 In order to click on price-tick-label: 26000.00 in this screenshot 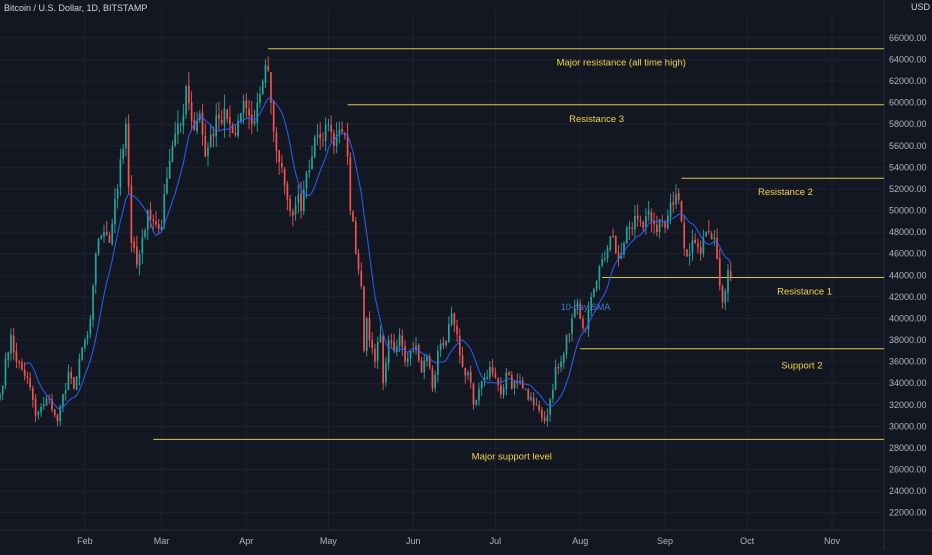, I will do `click(908, 470)`.